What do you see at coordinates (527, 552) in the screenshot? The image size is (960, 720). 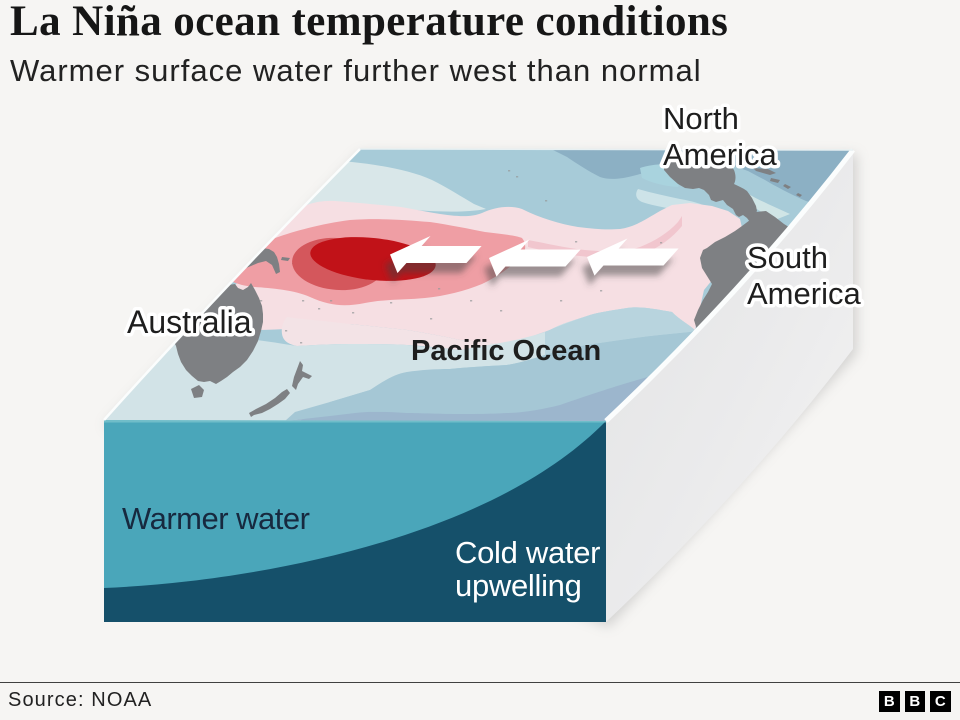 I see `svg-text: Cold water` at bounding box center [527, 552].